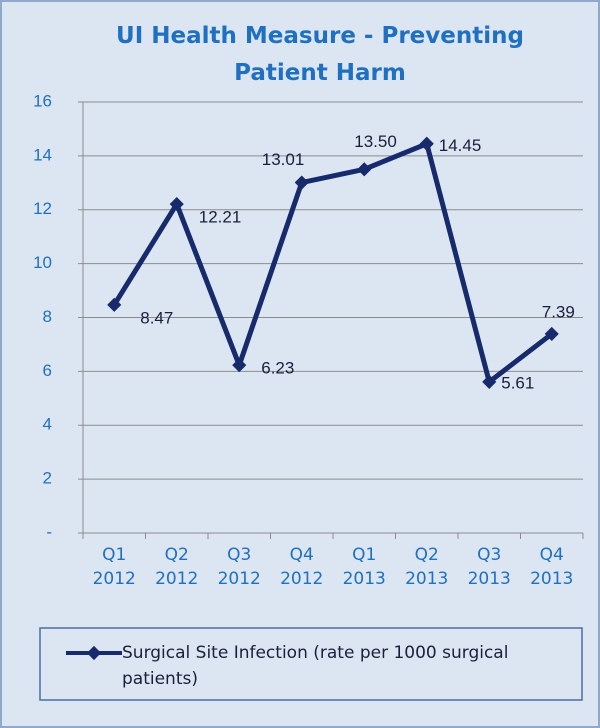  Describe the element at coordinates (277, 368) in the screenshot. I see `data-label: 6.23` at that location.